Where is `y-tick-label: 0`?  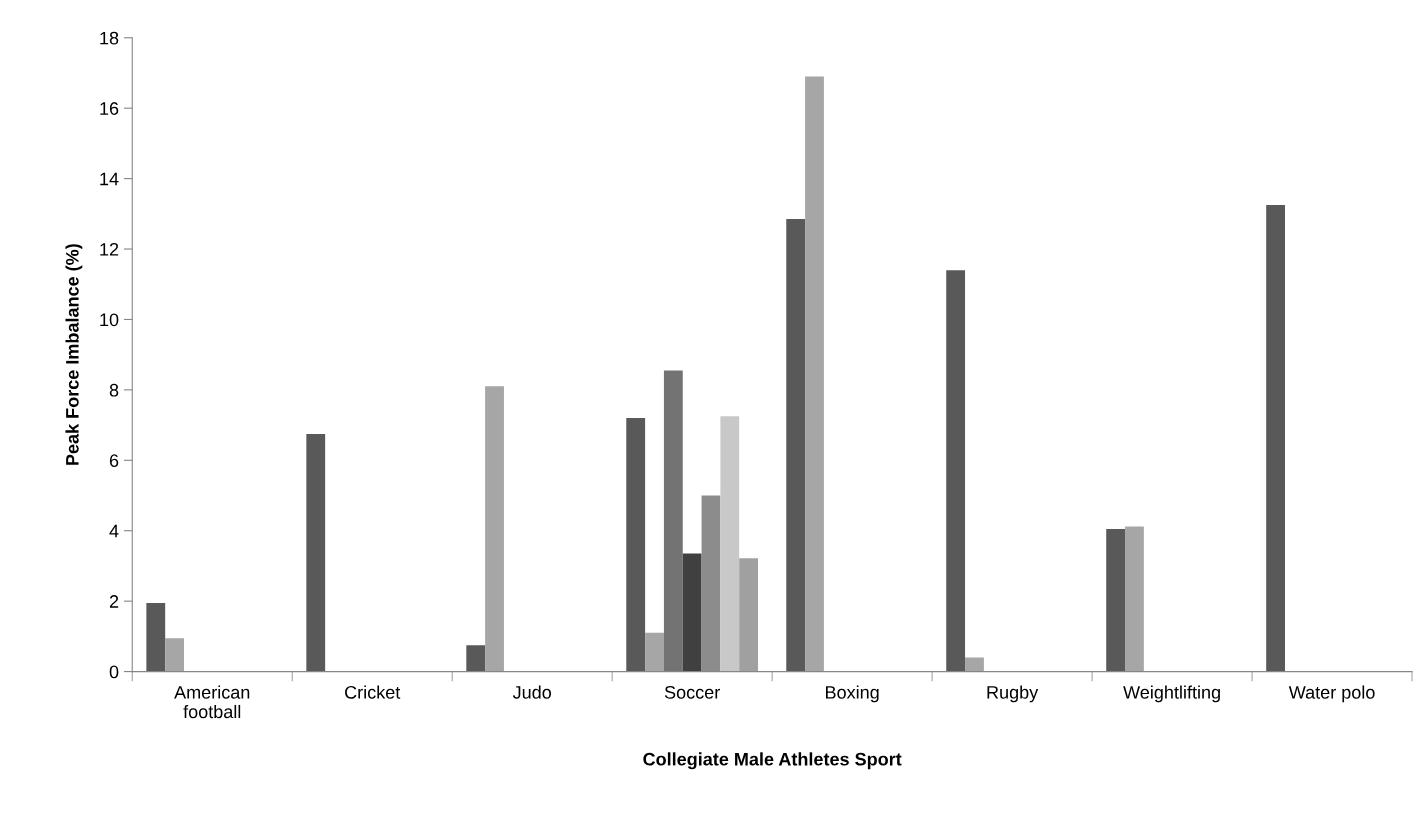 y-tick-label: 0 is located at coordinates (114, 672).